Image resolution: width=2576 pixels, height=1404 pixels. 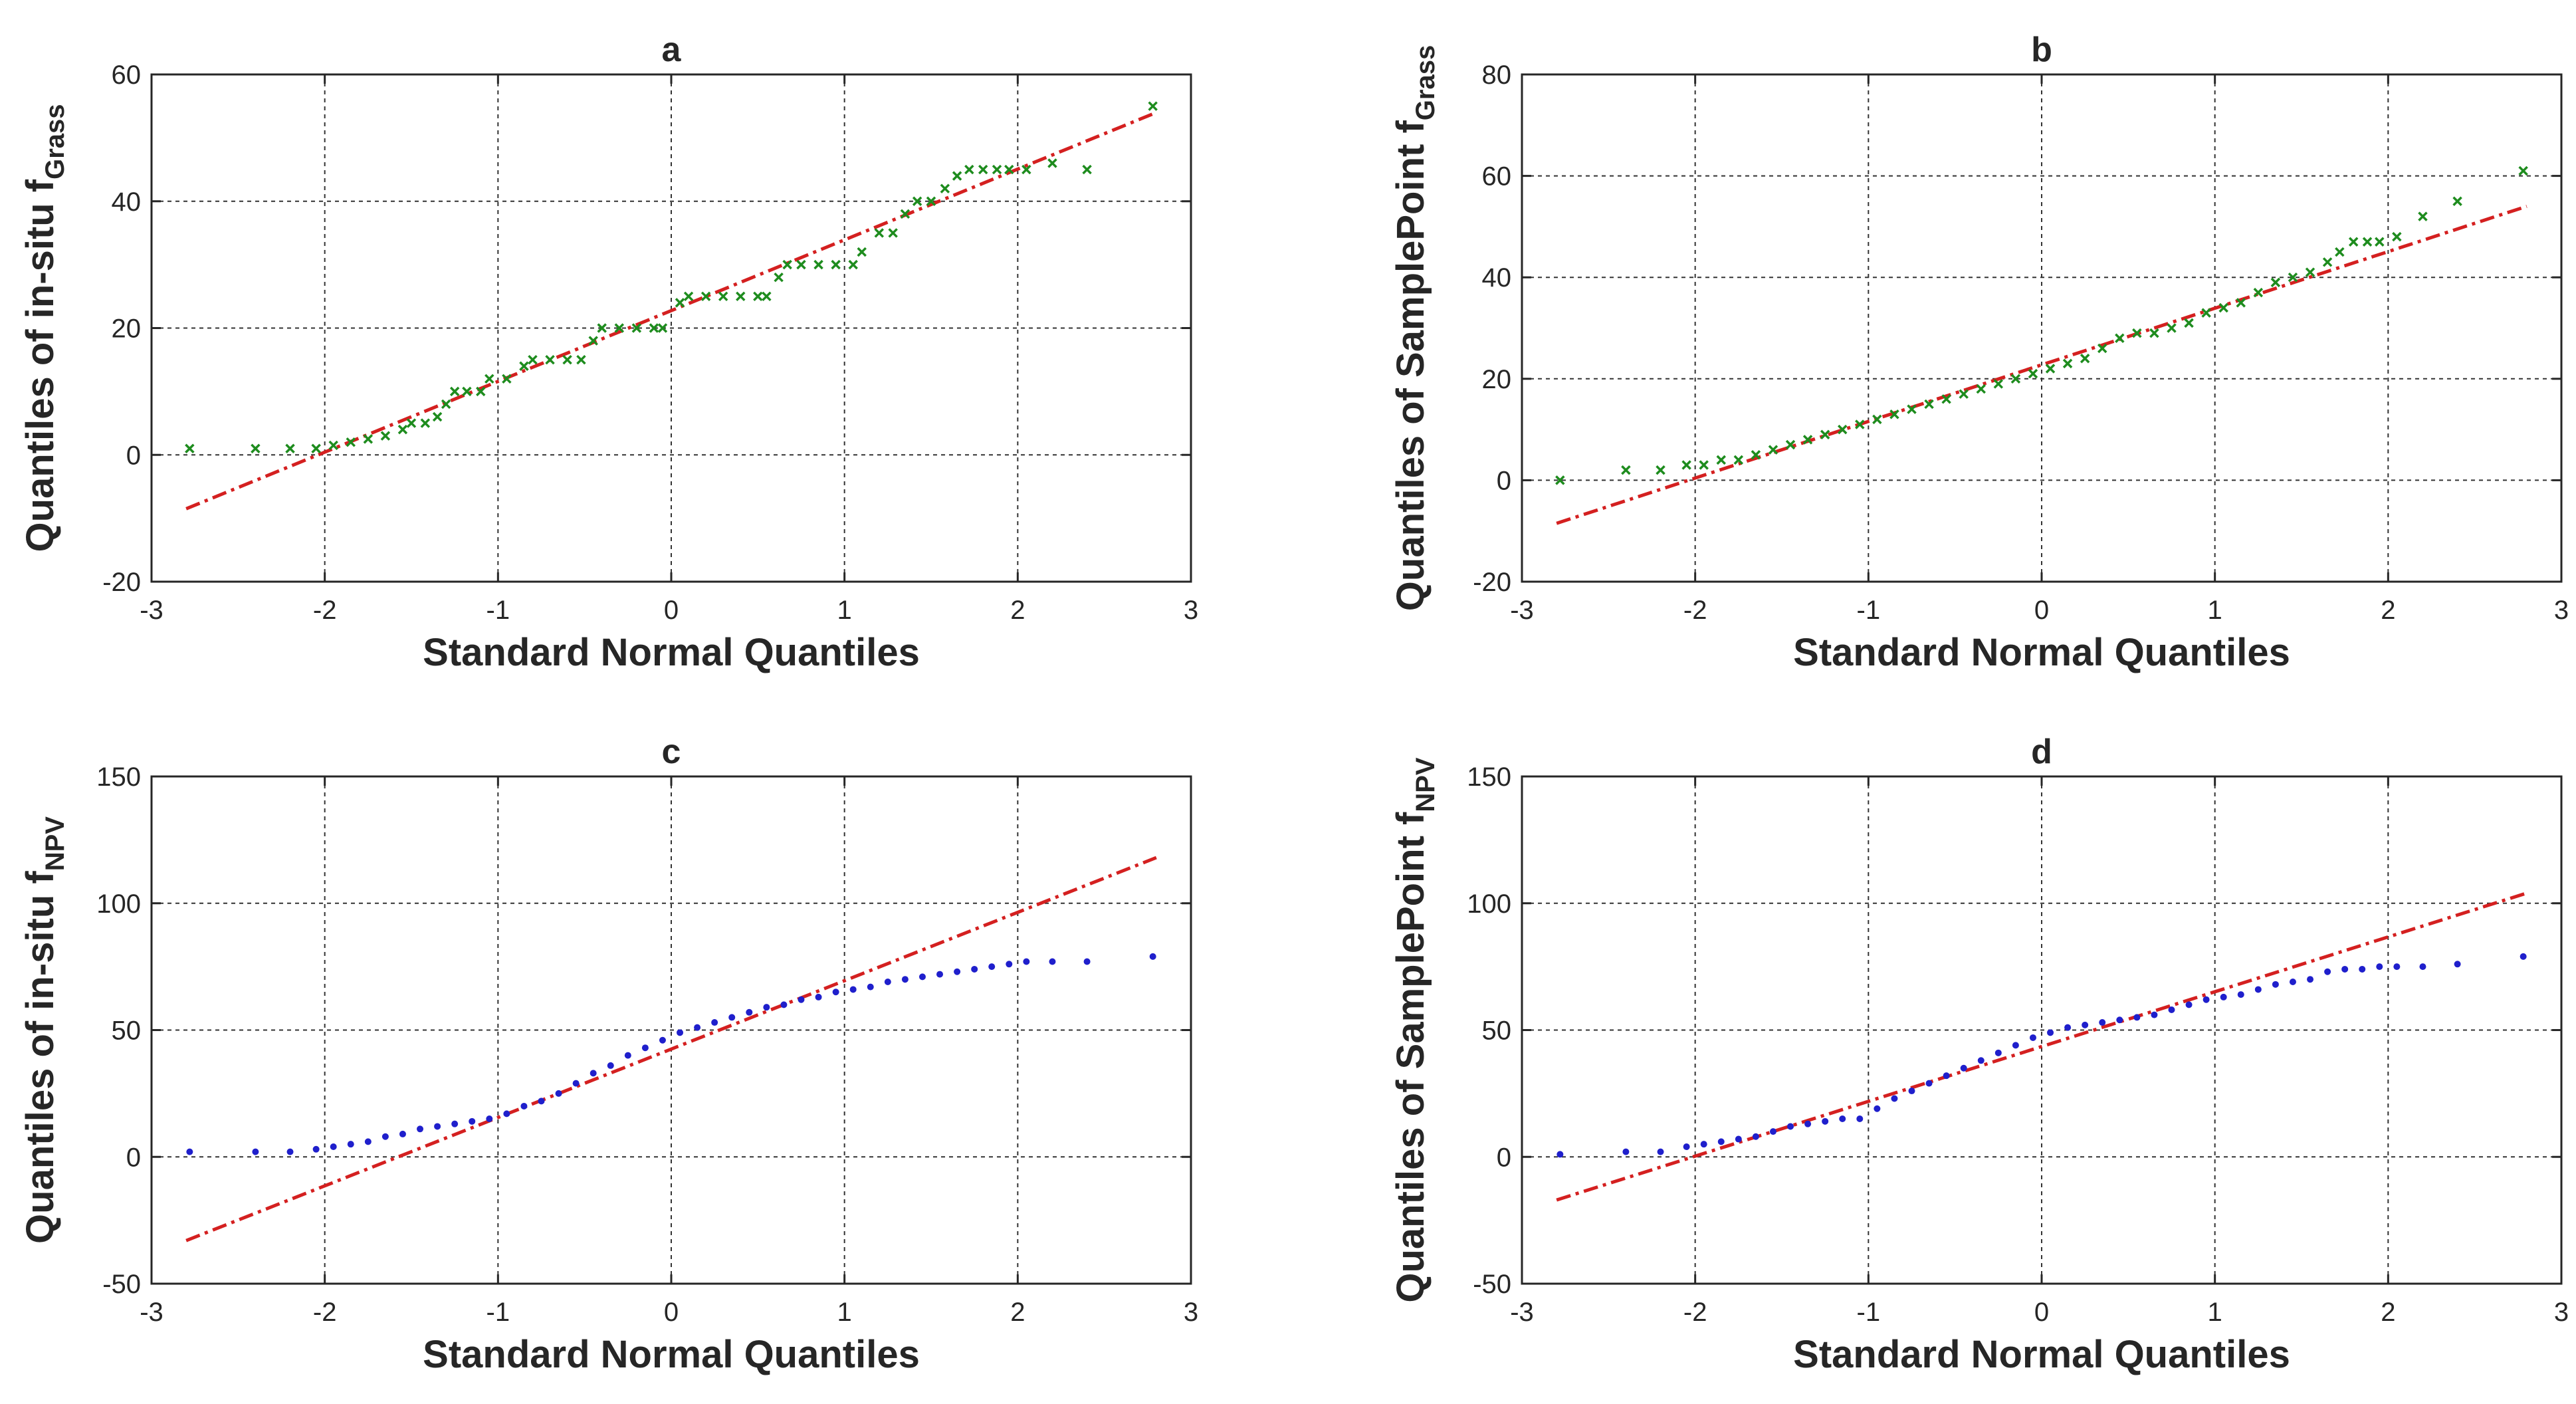 What do you see at coordinates (1425, 82) in the screenshot?
I see `y-axis-label-subscript: Grass` at bounding box center [1425, 82].